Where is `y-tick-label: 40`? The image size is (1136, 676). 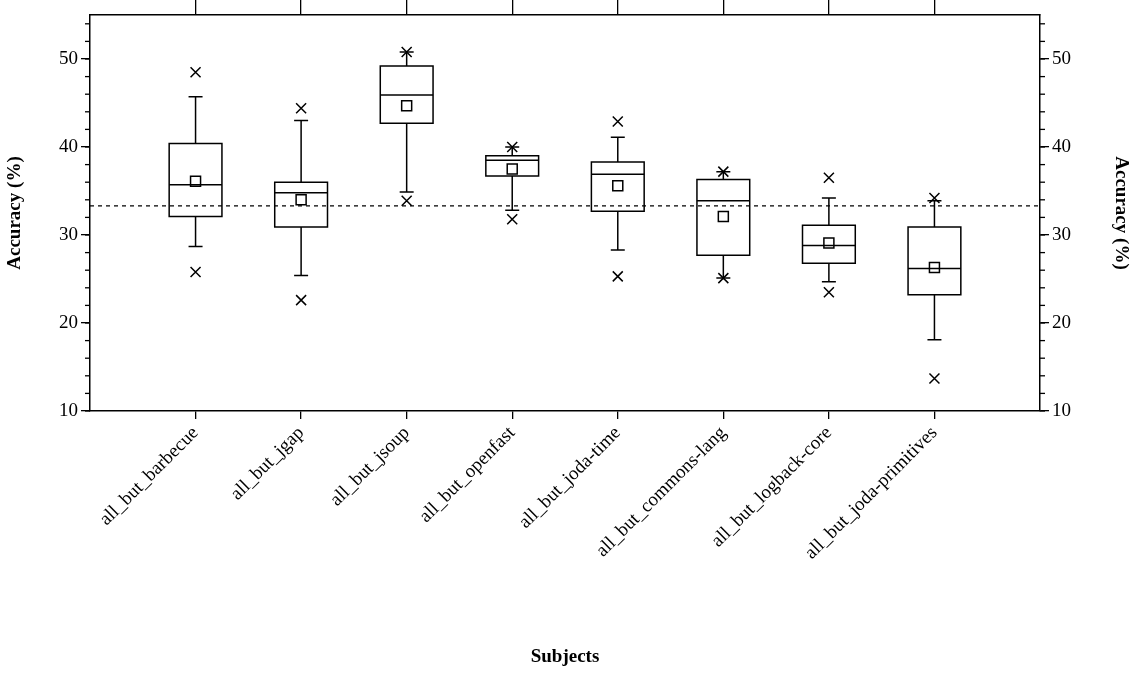
y-tick-label: 40 is located at coordinates (68, 145).